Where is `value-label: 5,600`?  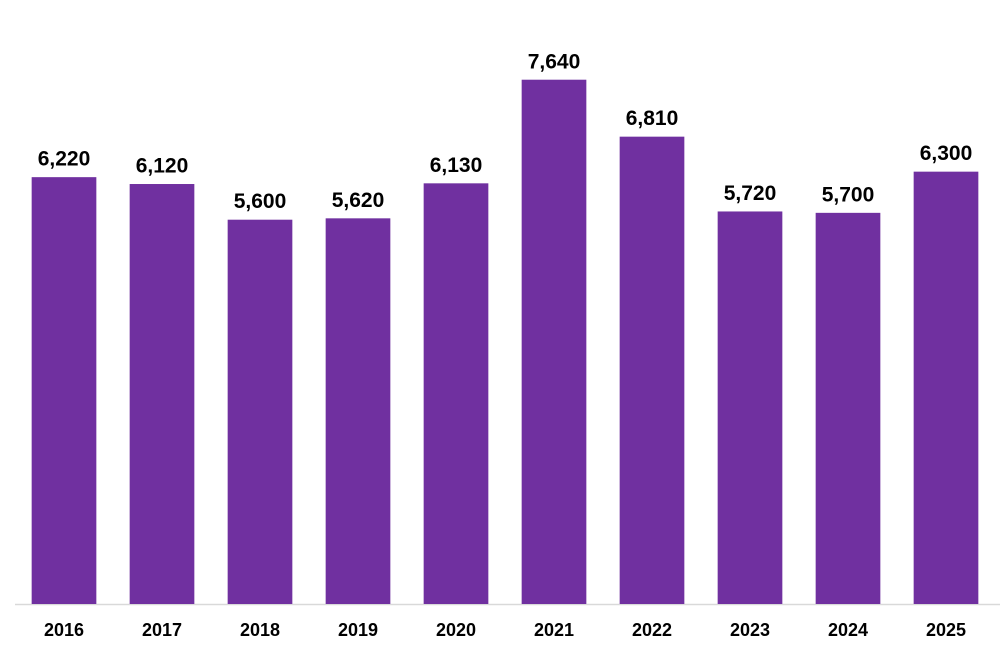
value-label: 5,600 is located at coordinates (260, 201).